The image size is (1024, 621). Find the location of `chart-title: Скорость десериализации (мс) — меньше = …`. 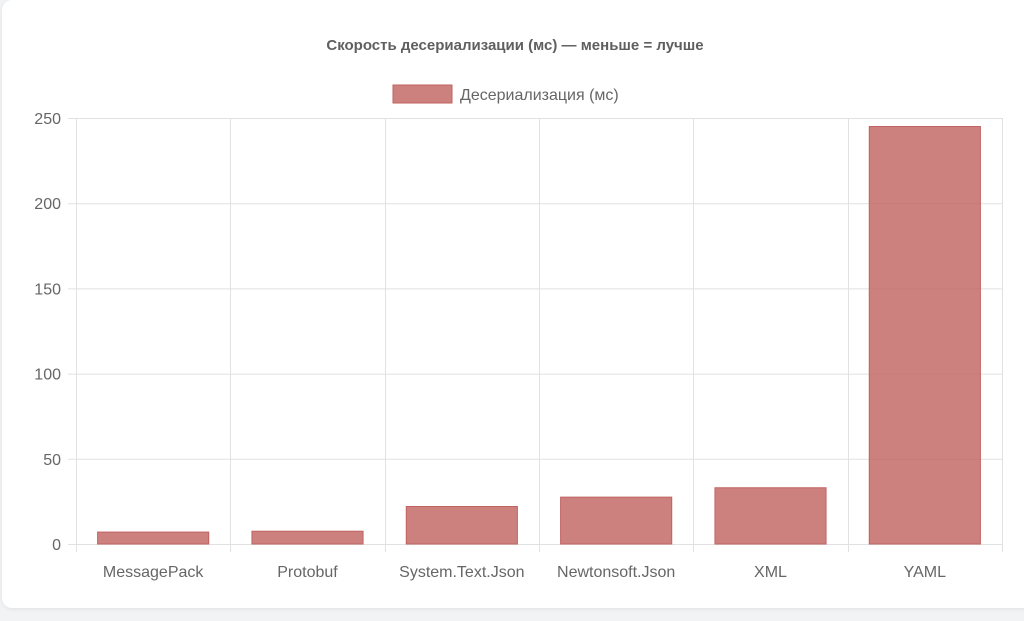

chart-title: Скорость десериализации (мс) — меньше = … is located at coordinates (514, 45).